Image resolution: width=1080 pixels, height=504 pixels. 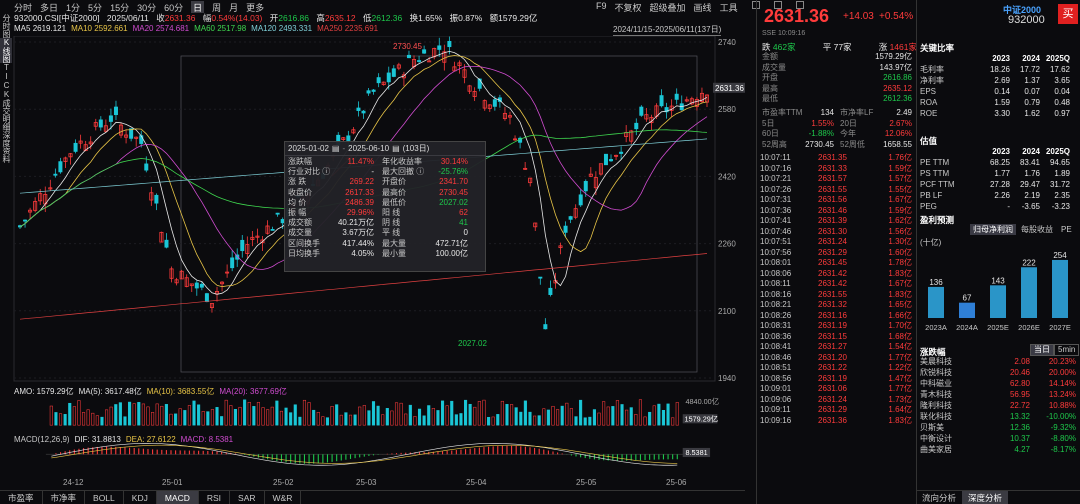 I want to click on tick-row: 10:07:11 2631.35 1.76亿, so click(x=836, y=158).